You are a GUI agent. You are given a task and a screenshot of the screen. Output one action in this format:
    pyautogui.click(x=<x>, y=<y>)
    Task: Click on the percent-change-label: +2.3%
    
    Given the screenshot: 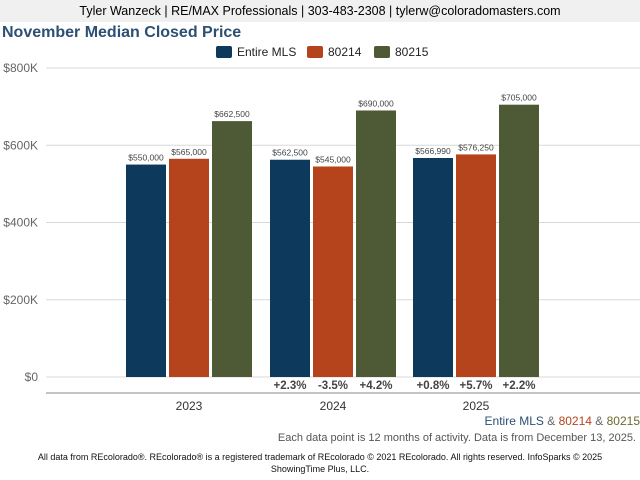 What is the action you would take?
    pyautogui.click(x=290, y=386)
    